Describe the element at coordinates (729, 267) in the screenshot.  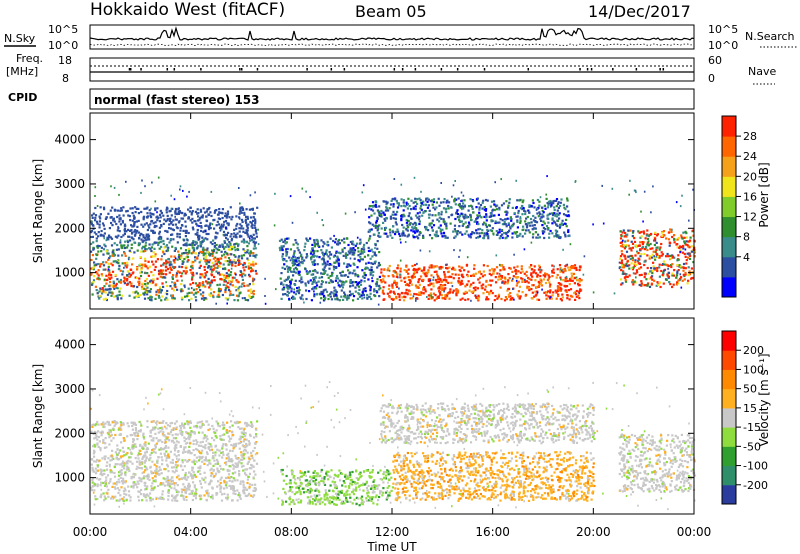
I see `power-colorbar-swatch` at that location.